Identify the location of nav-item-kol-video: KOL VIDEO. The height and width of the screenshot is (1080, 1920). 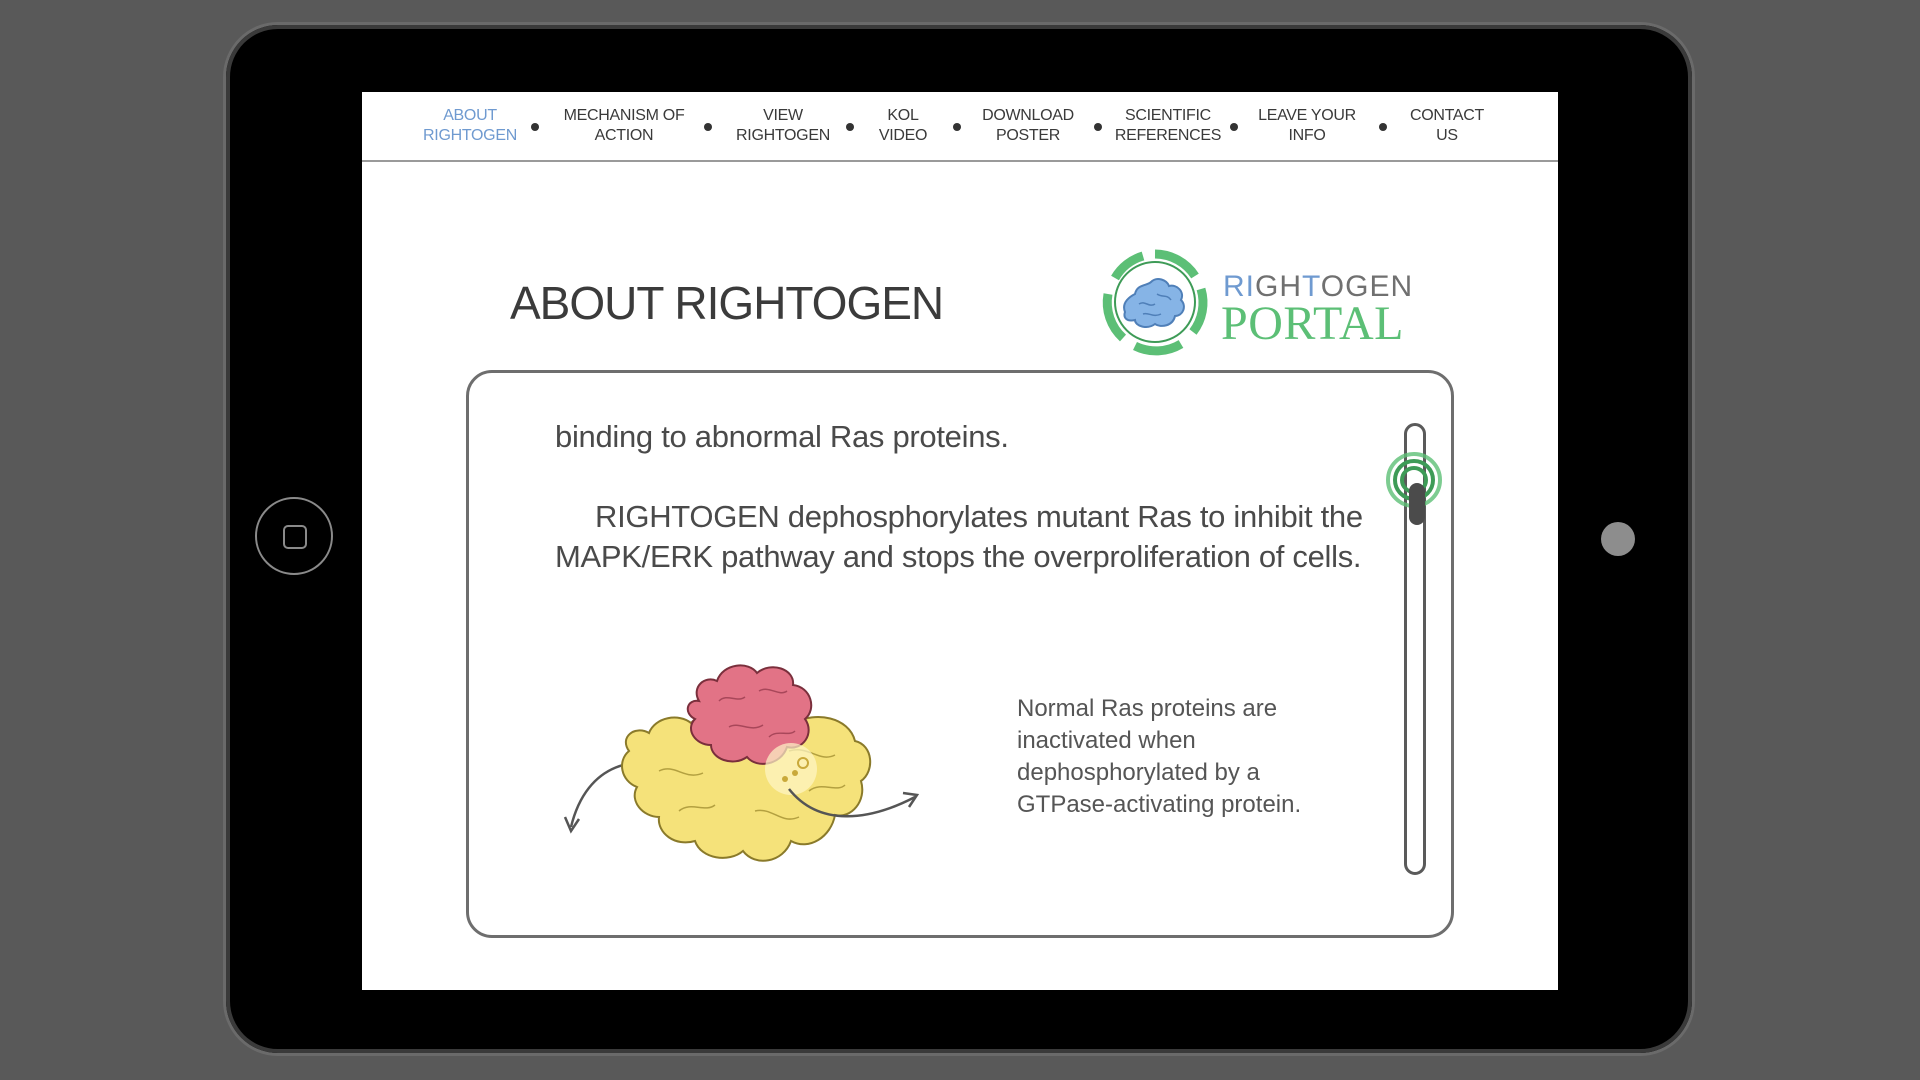
(903, 126).